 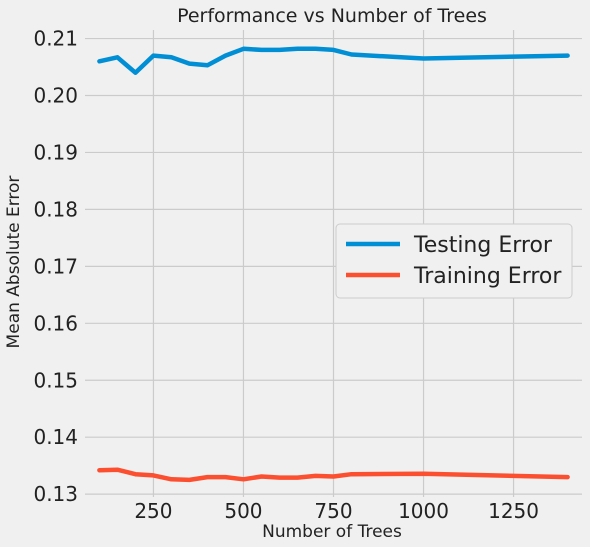 What do you see at coordinates (55, 266) in the screenshot?
I see `y-tick-label: 0.17` at bounding box center [55, 266].